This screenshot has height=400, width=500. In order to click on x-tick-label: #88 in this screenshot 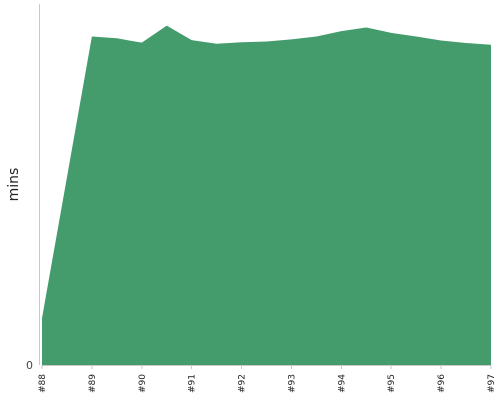, I will do `click(43, 383)`.